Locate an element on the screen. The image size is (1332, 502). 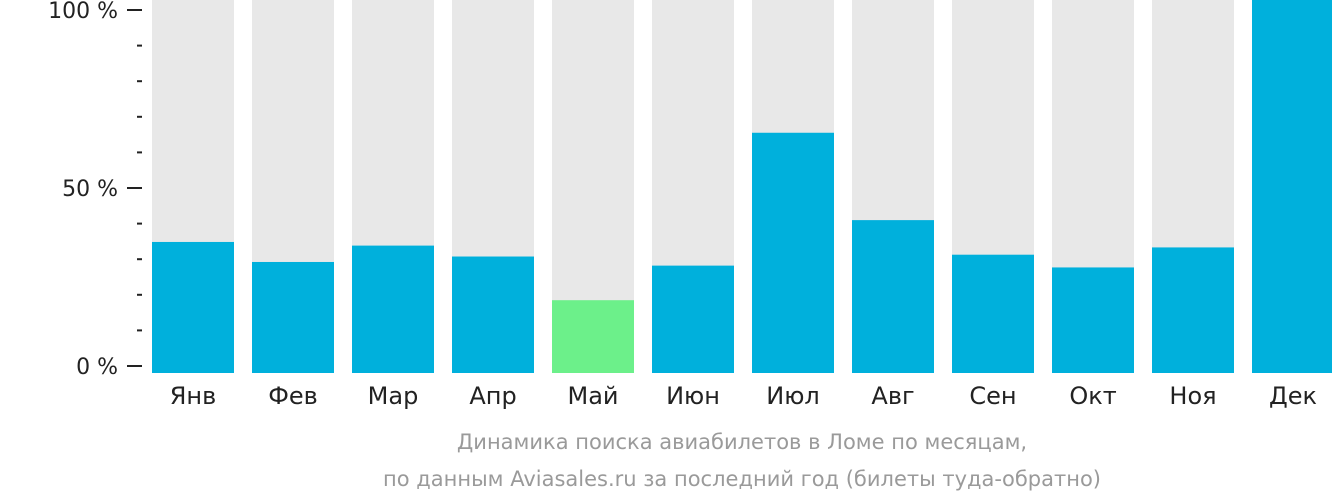
x-tick-label: Мар is located at coordinates (393, 396).